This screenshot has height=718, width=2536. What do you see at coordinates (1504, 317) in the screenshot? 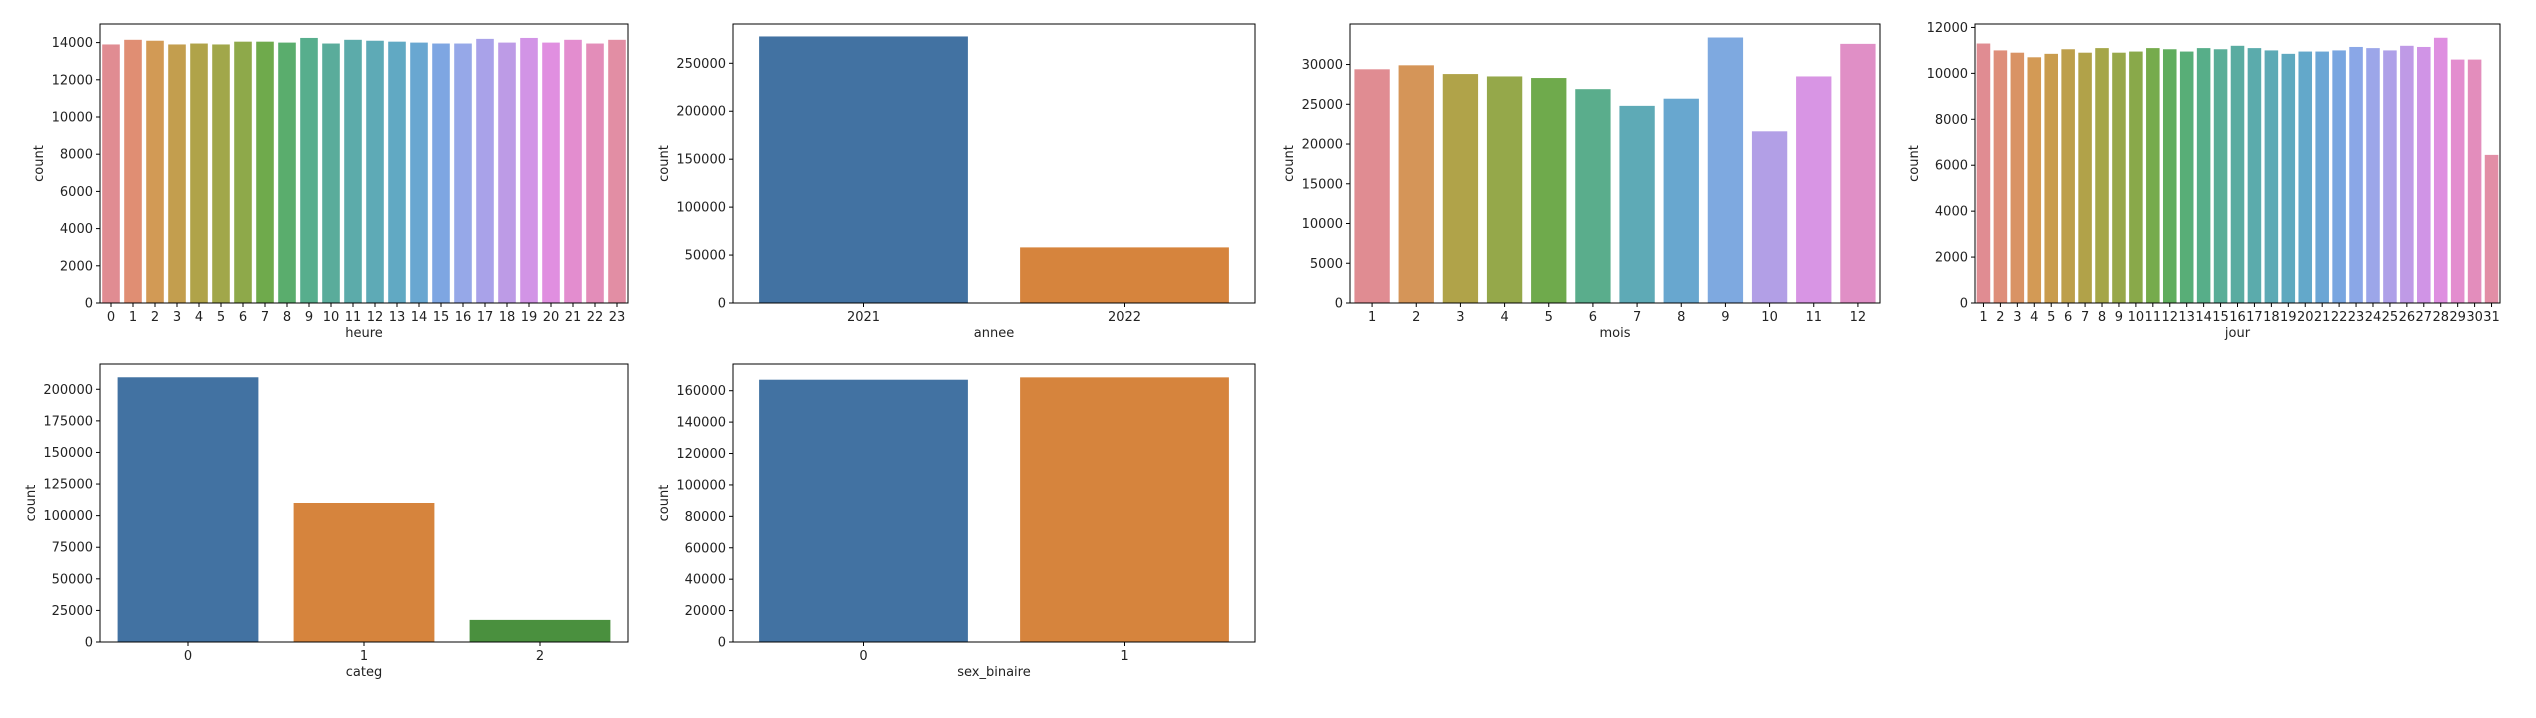
I see `x-tick-label: 4` at bounding box center [1504, 317].